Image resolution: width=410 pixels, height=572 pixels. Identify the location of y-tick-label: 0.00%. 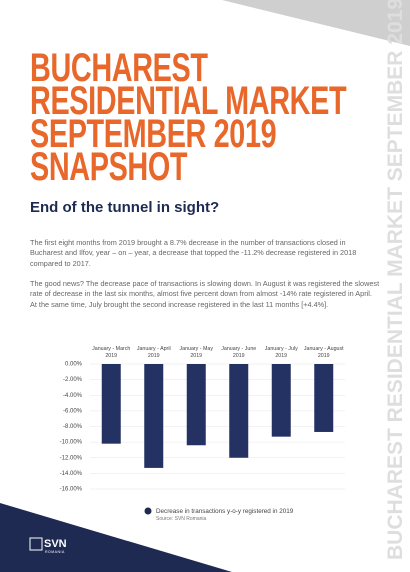
(74, 365).